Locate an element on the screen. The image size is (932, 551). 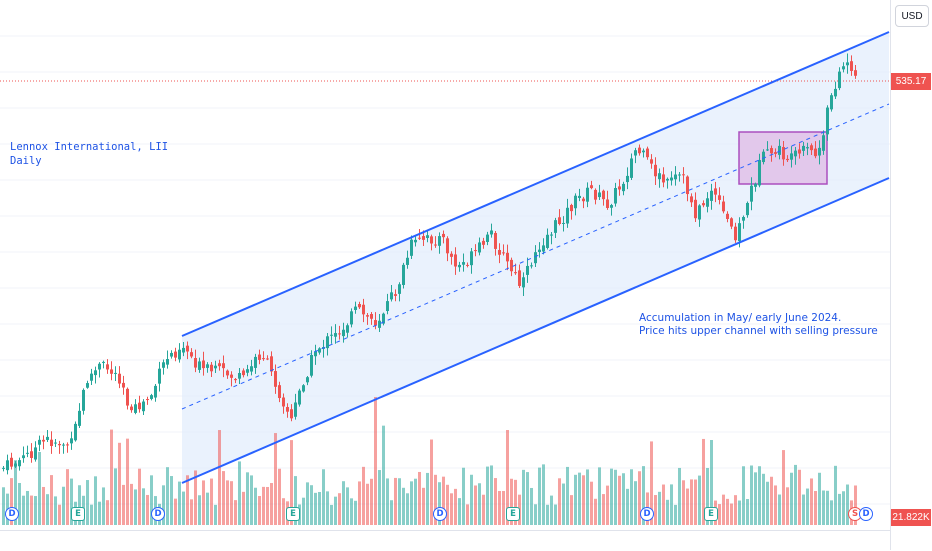
price-axis is located at coordinates (911, 275).